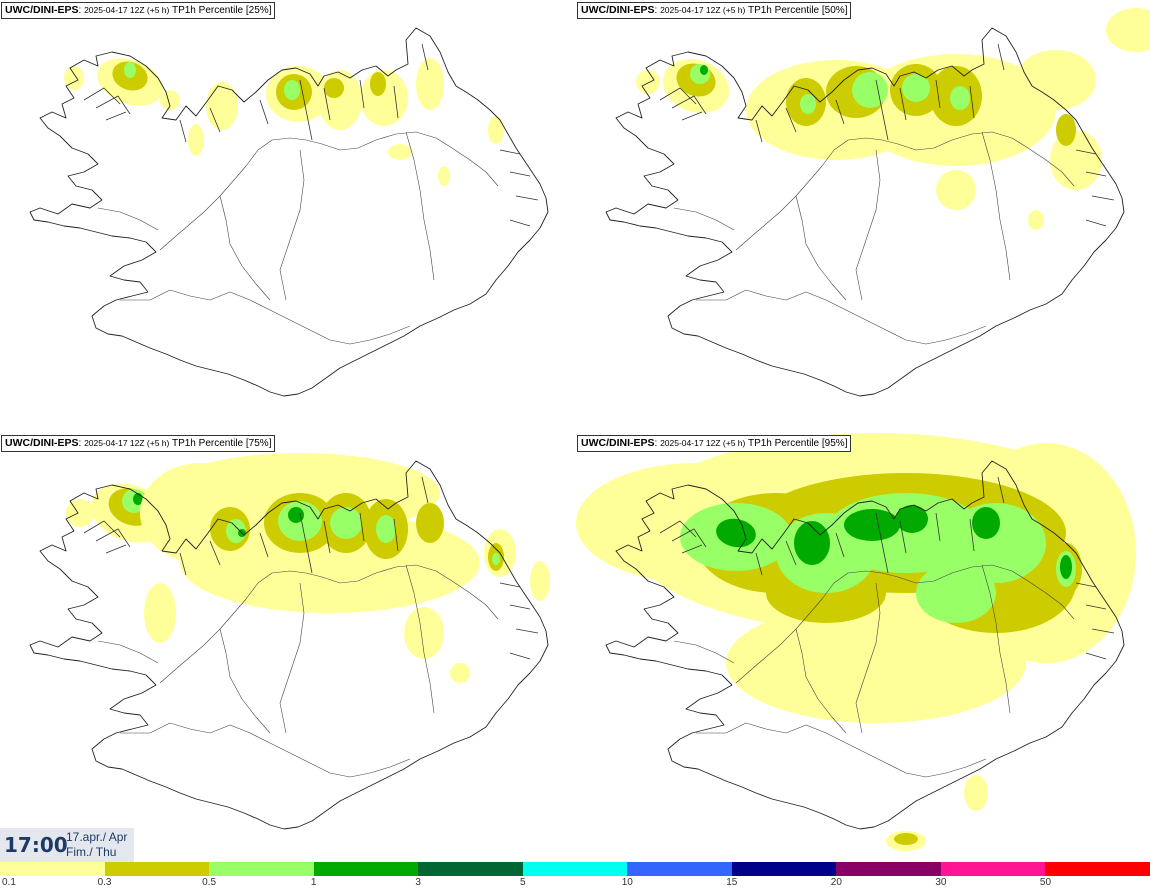 Image resolution: width=1150 pixels, height=891 pixels. I want to click on valid-time-box: 17:00 17.apr./ Apr Fim./ Thu, so click(67, 845).